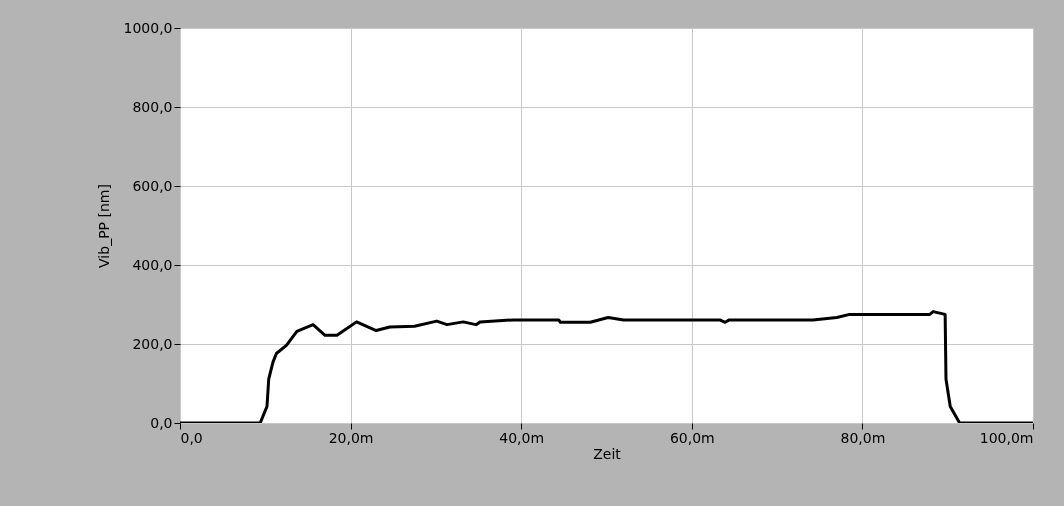  I want to click on y-tick-label: 800,0, so click(152, 106).